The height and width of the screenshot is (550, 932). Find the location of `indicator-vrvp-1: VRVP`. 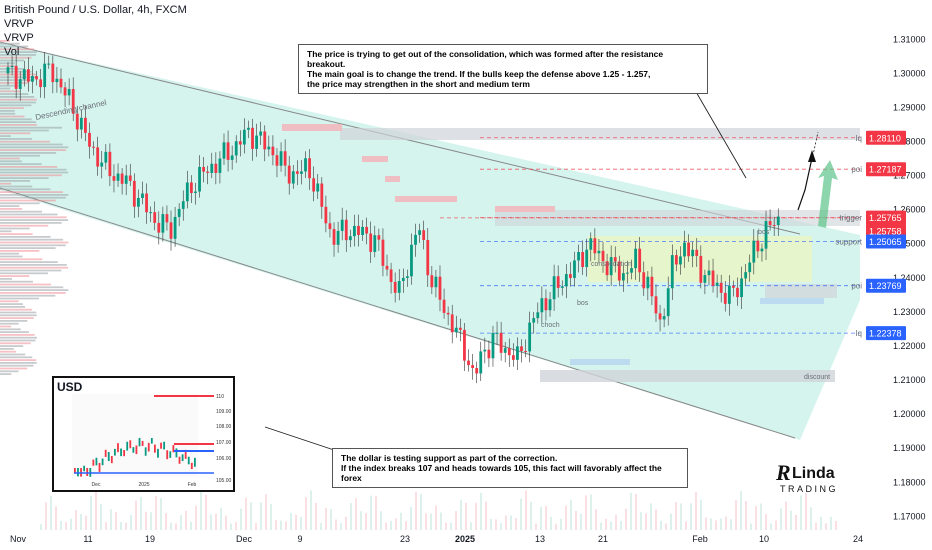

indicator-vrvp-1: VRVP is located at coordinates (19, 24).